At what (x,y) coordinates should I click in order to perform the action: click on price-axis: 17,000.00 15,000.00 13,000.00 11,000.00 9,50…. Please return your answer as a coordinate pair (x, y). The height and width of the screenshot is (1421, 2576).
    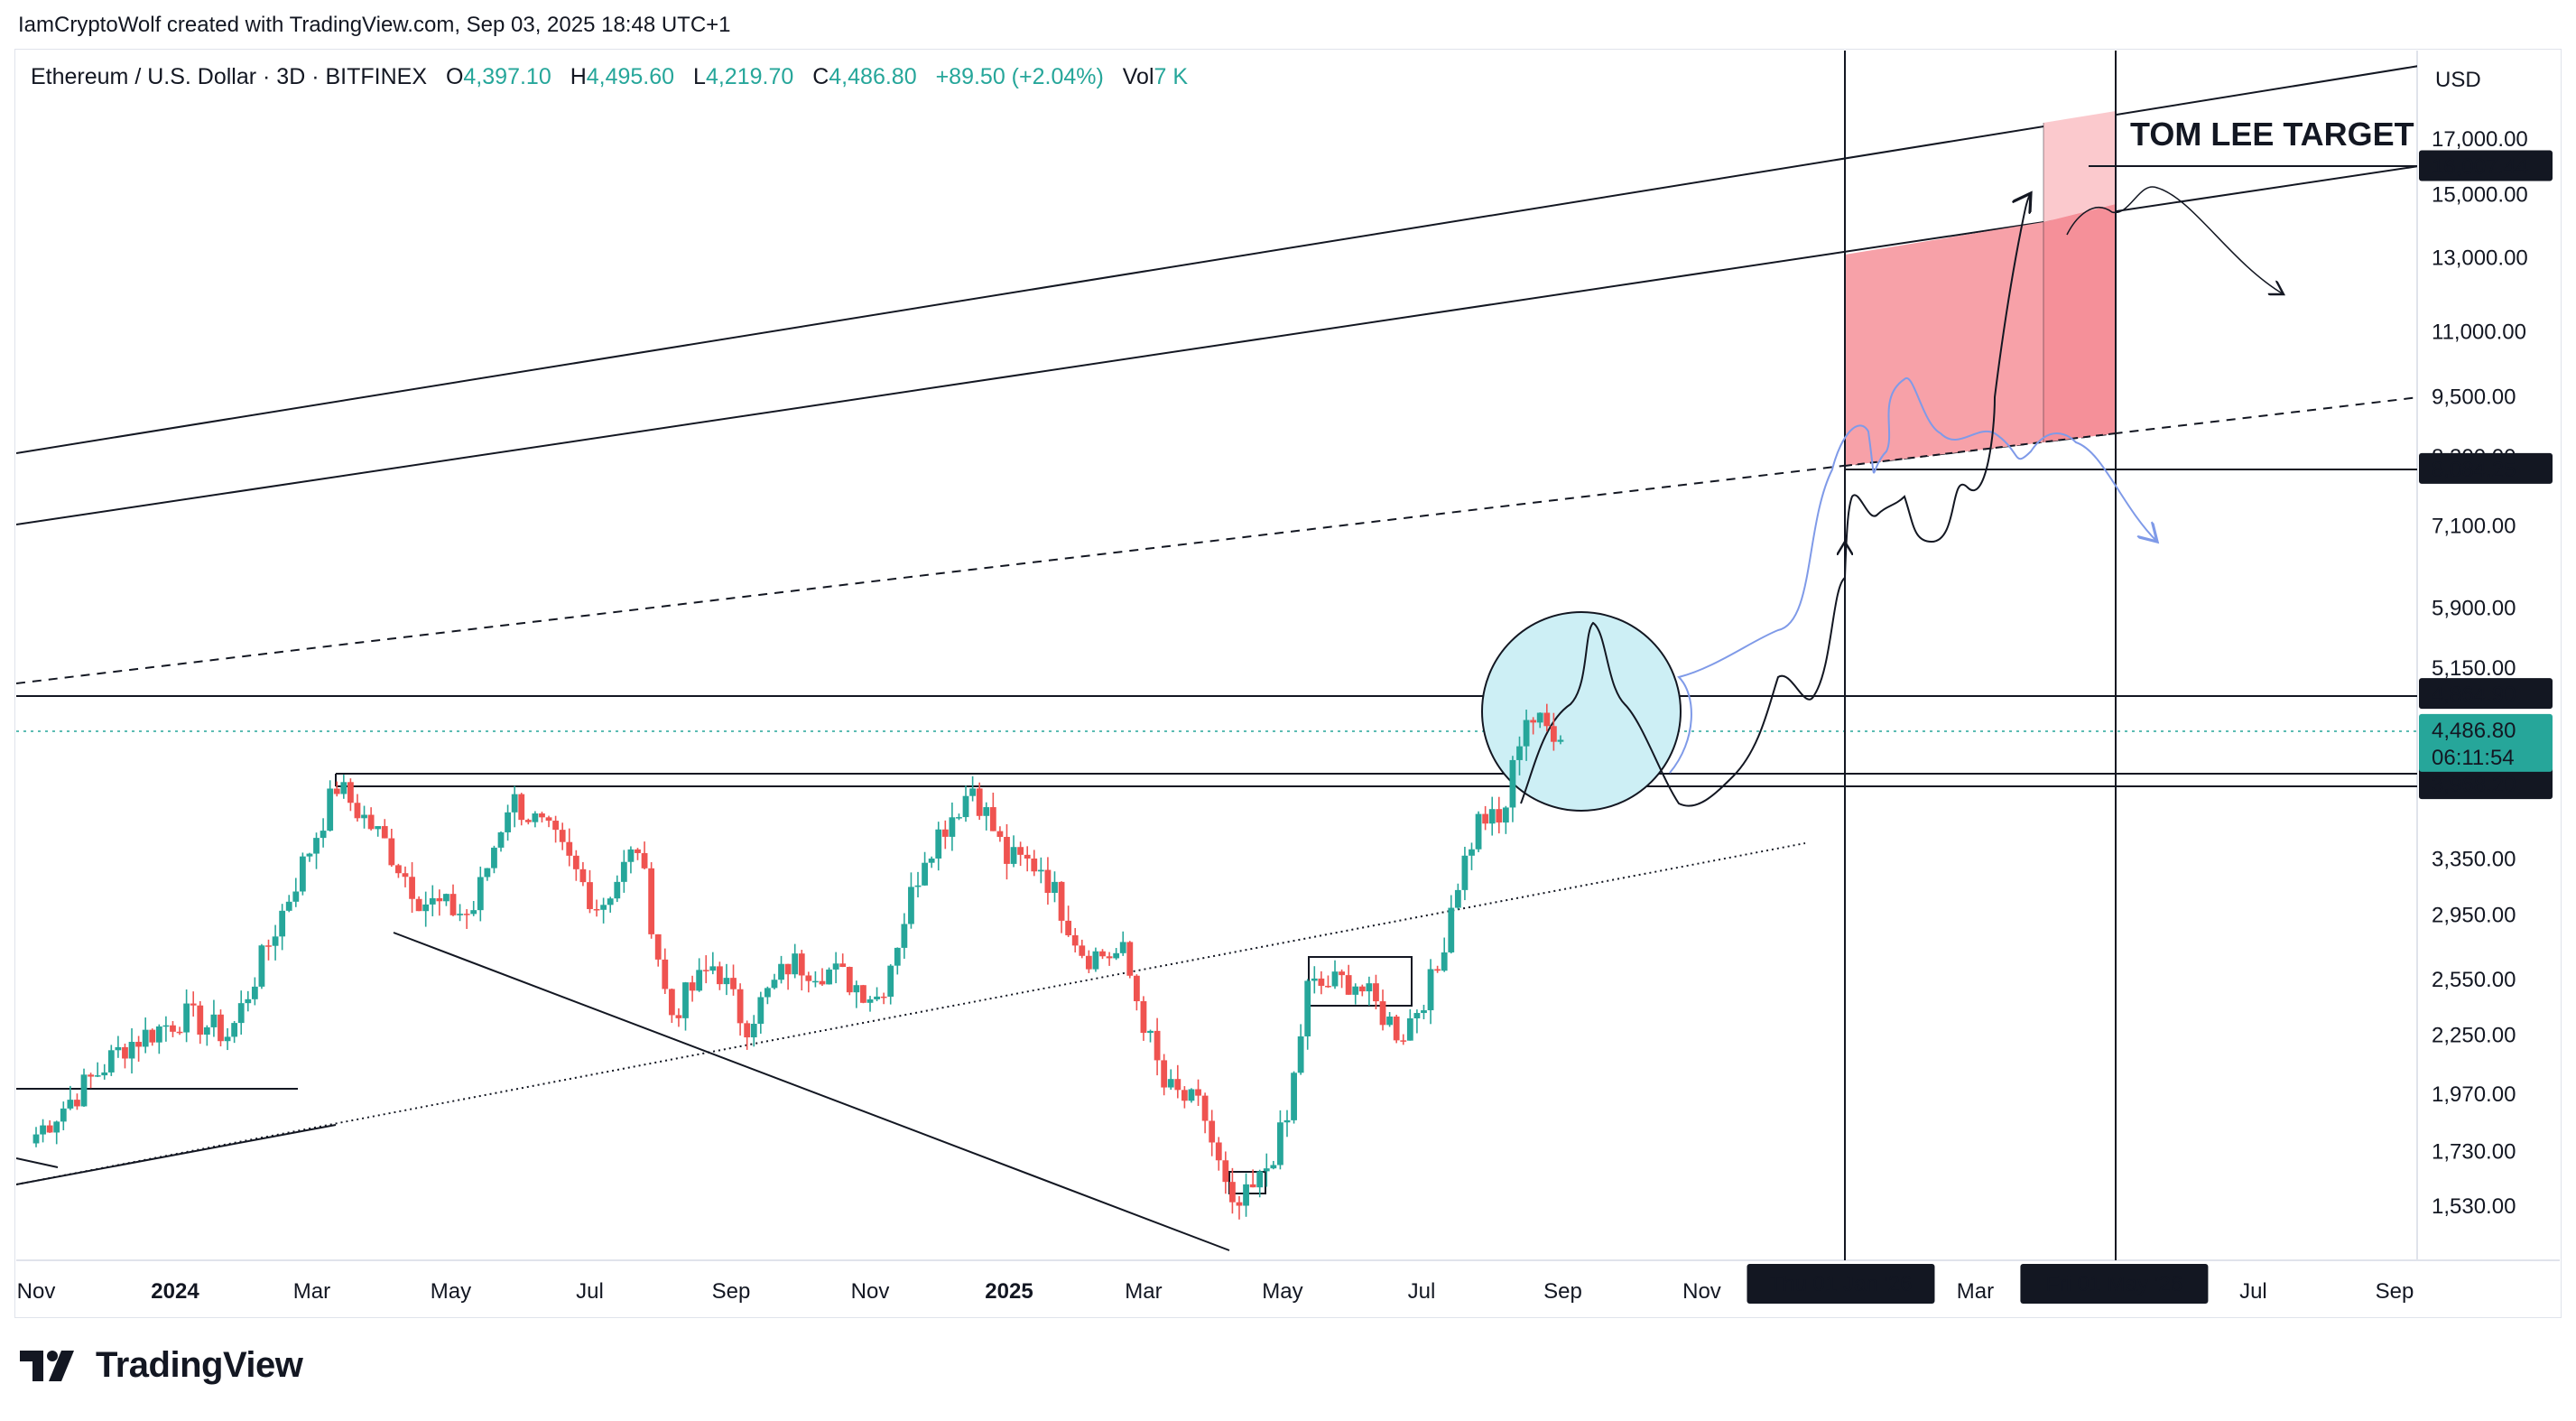
    Looking at the image, I should click on (2480, 673).